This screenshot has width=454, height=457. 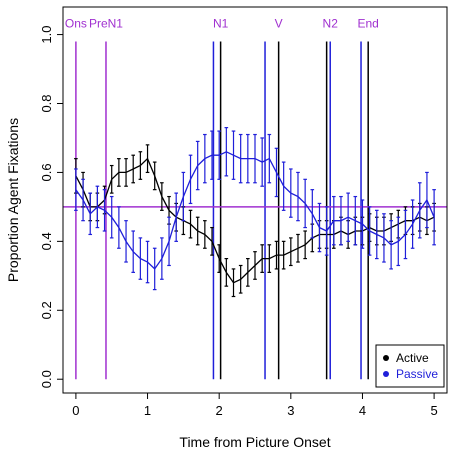 I want to click on event-label-ons: Ons, so click(x=76, y=24).